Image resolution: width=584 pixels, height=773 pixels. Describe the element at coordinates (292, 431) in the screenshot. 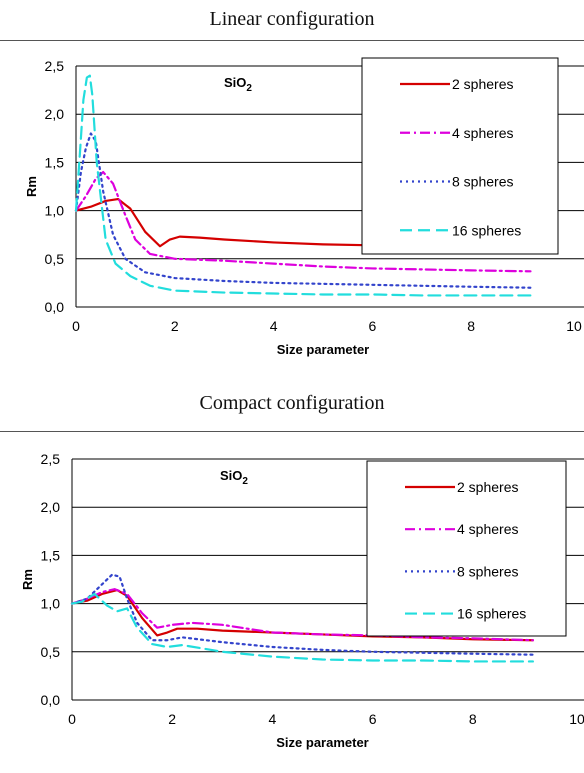

I see `divider-middle` at that location.